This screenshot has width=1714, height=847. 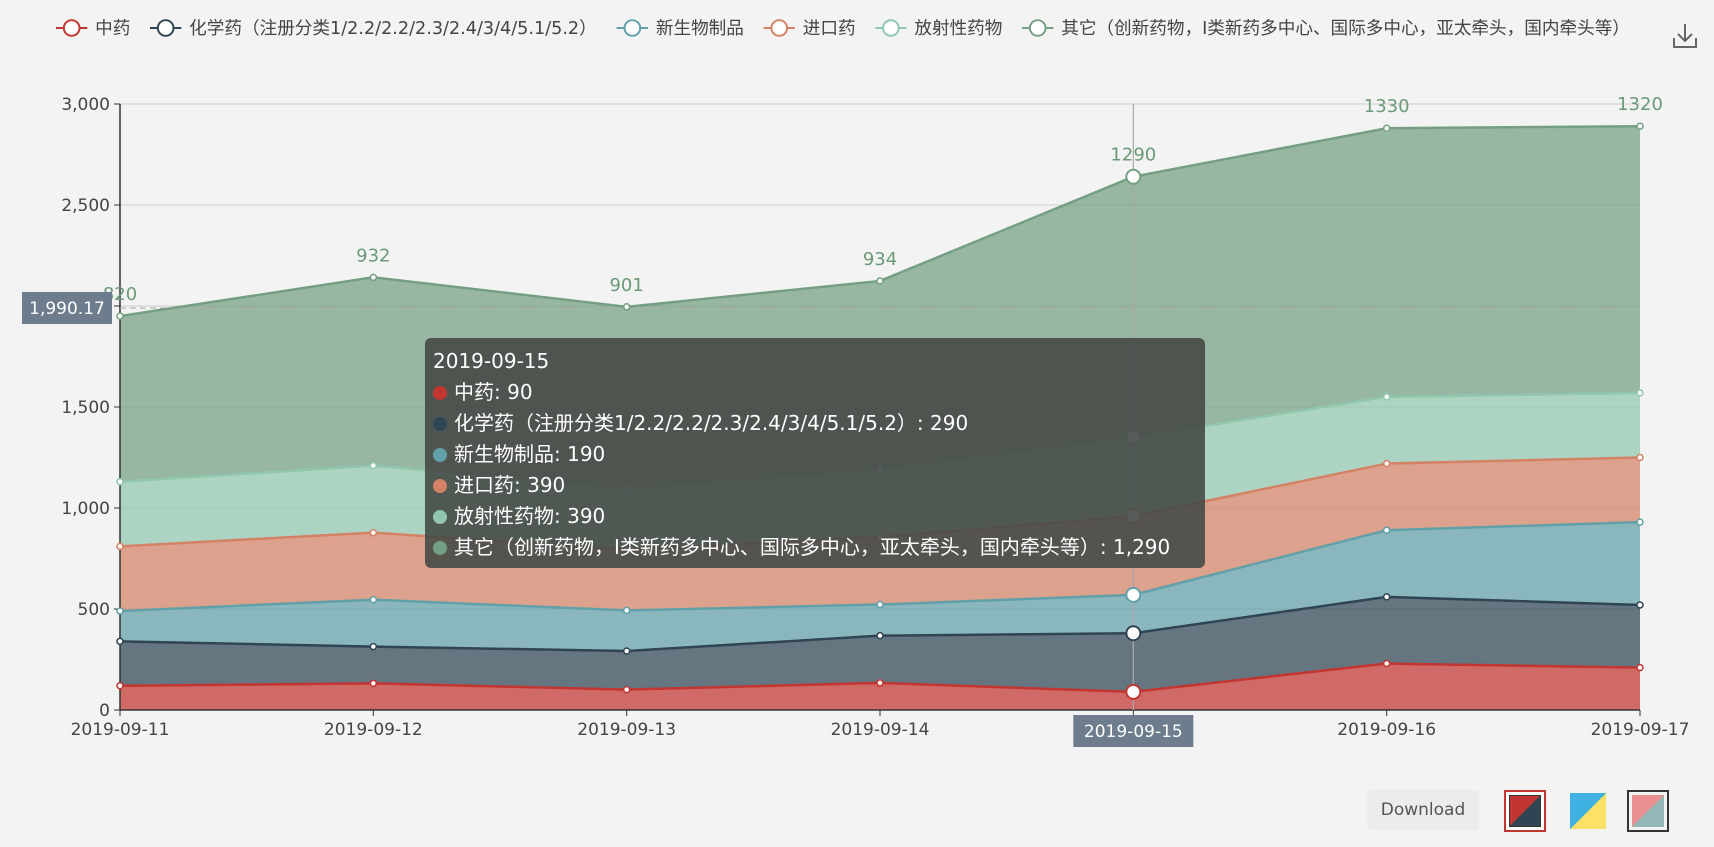 I want to click on tooltip-row: 新生物制品: 190, so click(x=815, y=454).